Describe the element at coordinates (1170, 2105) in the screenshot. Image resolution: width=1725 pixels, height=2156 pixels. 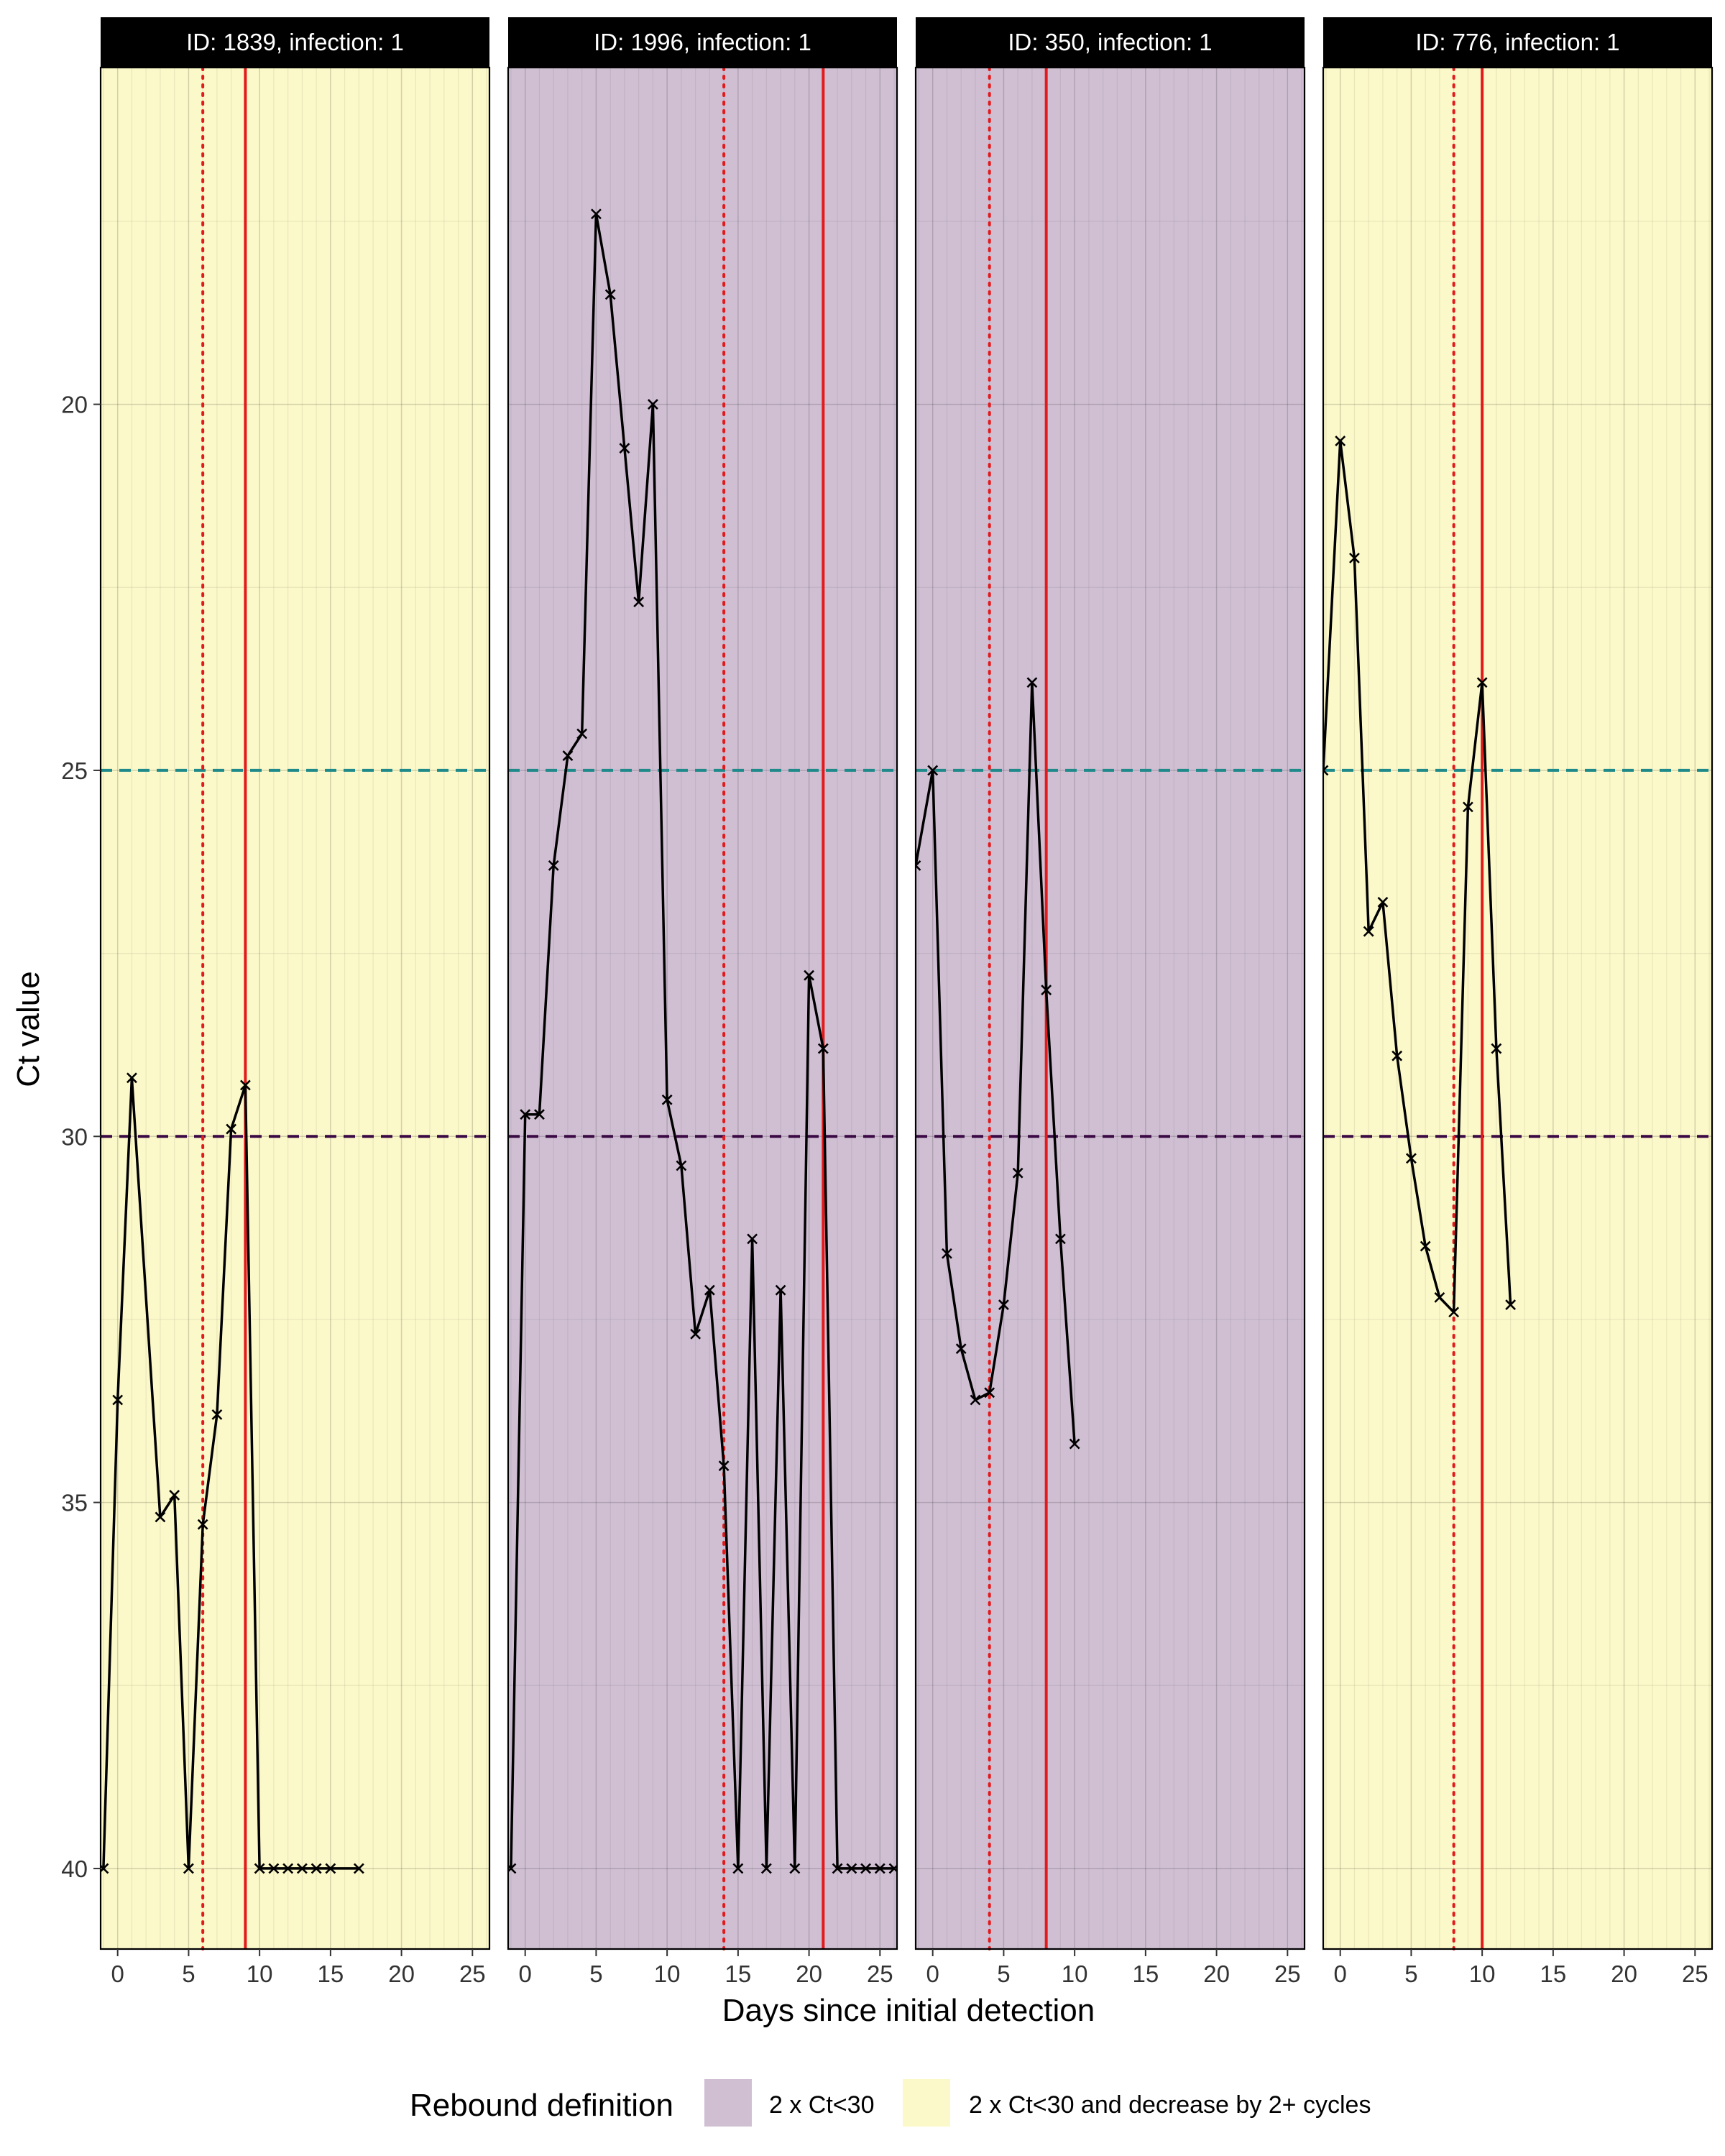
I see `legend-label-ct30-decrease: 2 x Ct<30 and decrease by 2+ cycles` at that location.